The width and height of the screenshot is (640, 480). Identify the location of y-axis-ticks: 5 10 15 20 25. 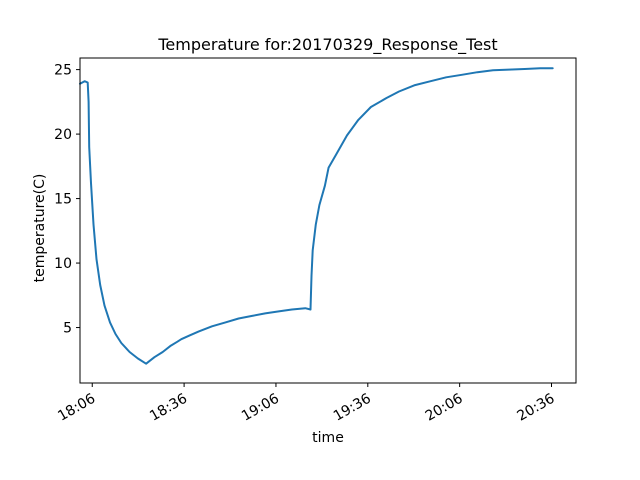
(67, 200).